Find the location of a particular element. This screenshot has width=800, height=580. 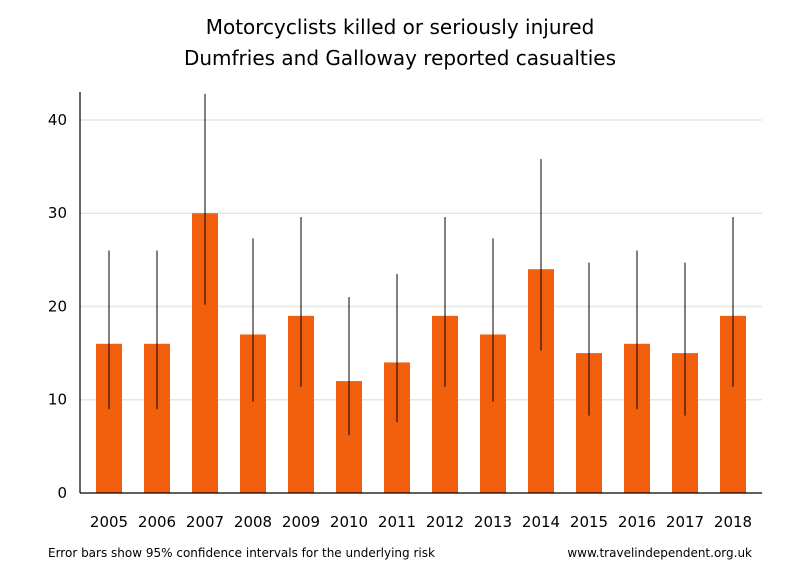

y-tick-label: 40 is located at coordinates (57, 120).